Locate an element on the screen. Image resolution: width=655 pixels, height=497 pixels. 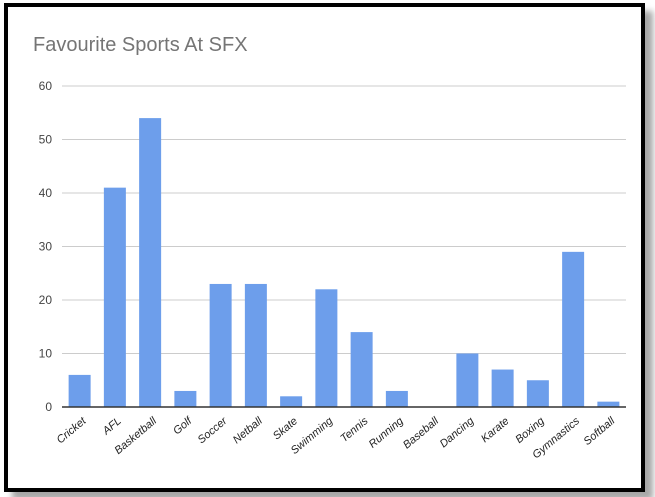
y-tick-label: 0 is located at coordinates (48, 407).